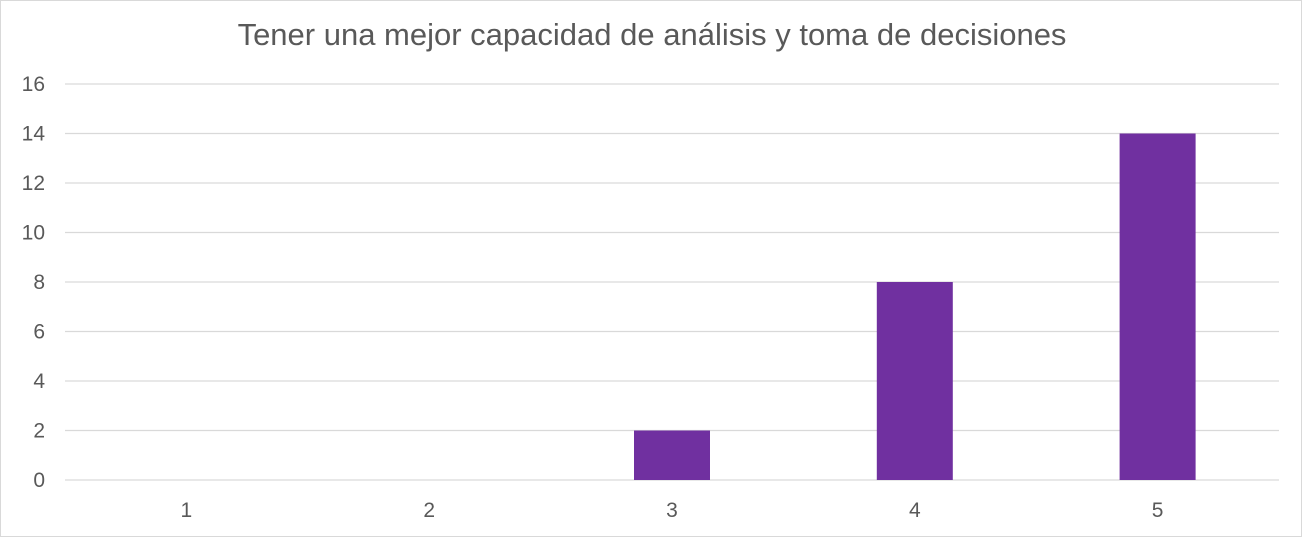  What do you see at coordinates (1158, 510) in the screenshot?
I see `x-tick-label: 5` at bounding box center [1158, 510].